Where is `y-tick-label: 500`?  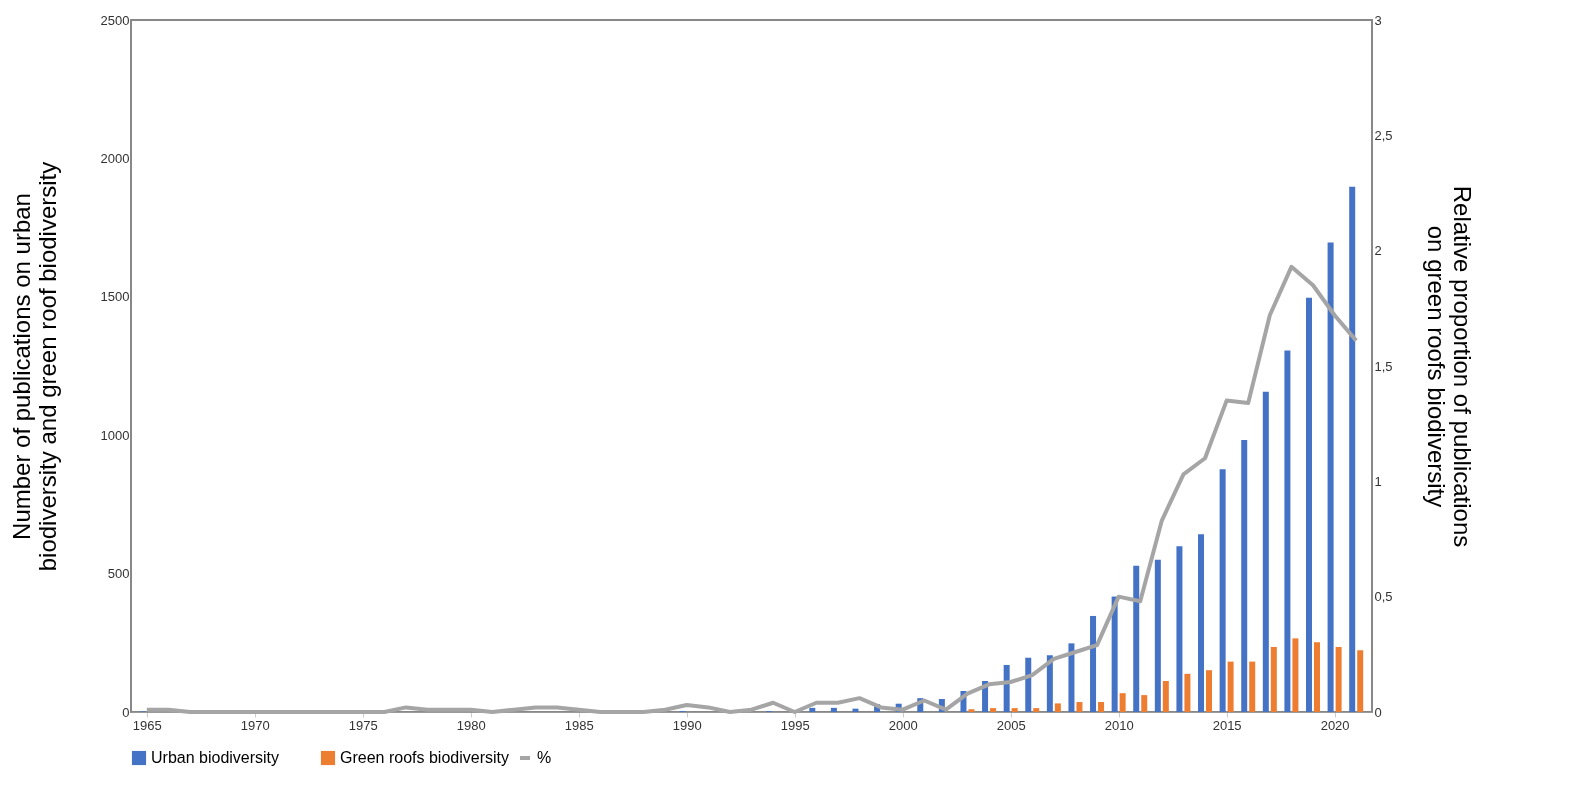
y-tick-label: 500 is located at coordinates (118, 574).